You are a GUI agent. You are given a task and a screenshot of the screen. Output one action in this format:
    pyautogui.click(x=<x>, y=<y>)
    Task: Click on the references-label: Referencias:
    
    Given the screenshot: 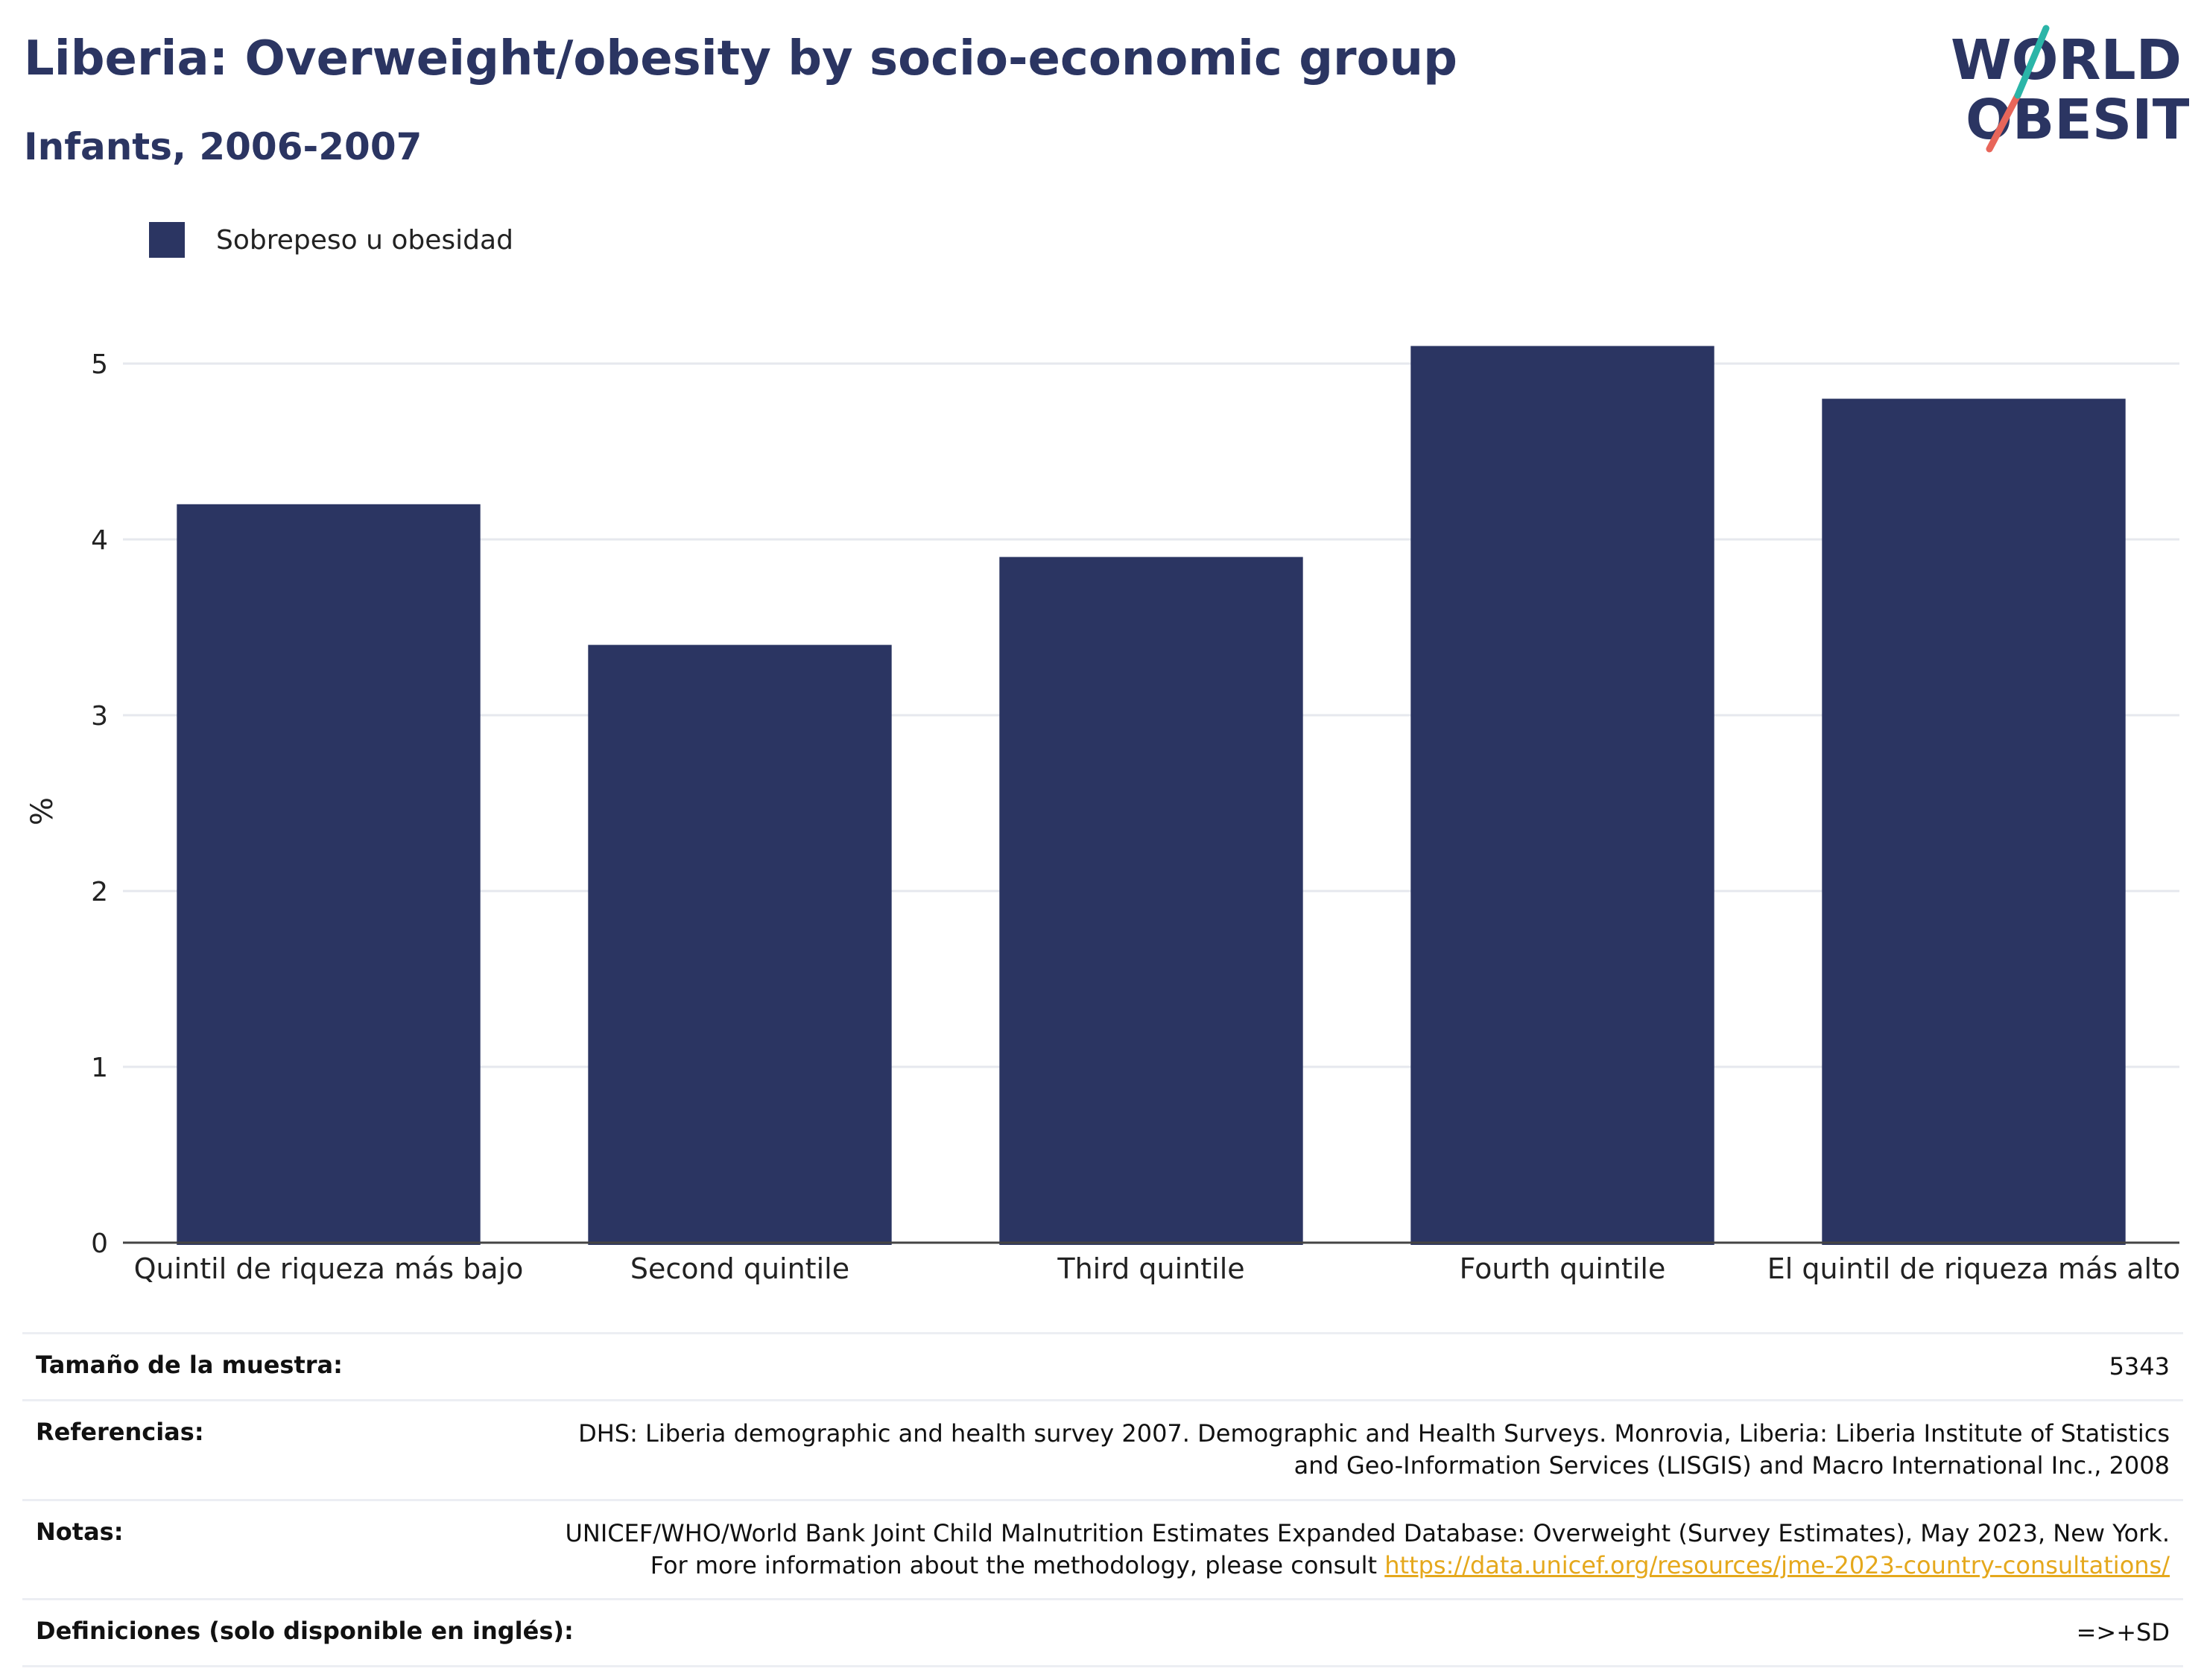 What is the action you would take?
    pyautogui.click(x=120, y=1432)
    